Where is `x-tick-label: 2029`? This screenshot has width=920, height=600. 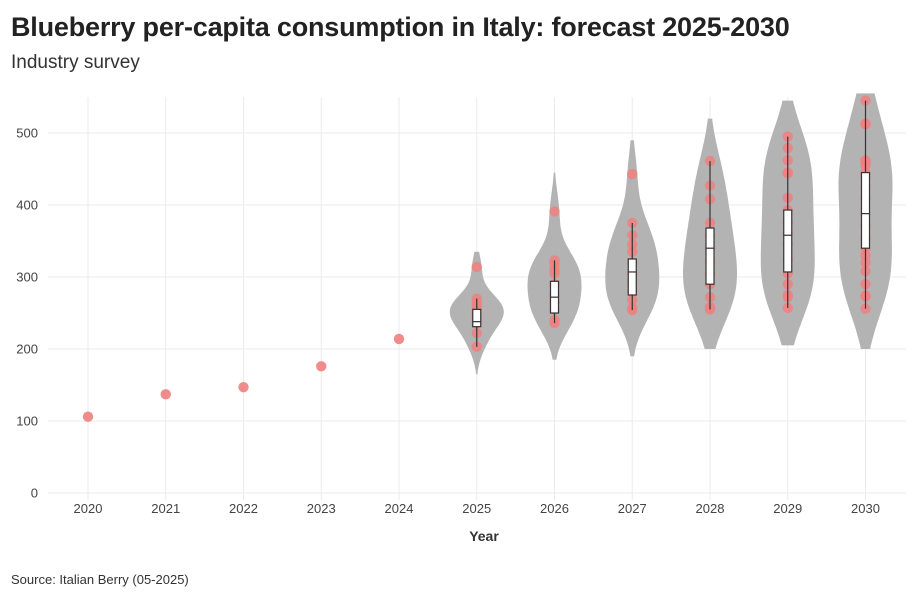
x-tick-label: 2029 is located at coordinates (787, 508).